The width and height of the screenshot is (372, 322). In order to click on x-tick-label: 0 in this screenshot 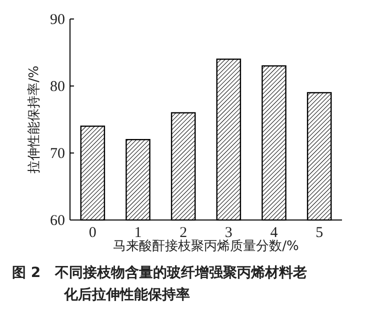, I will do `click(92, 233)`.